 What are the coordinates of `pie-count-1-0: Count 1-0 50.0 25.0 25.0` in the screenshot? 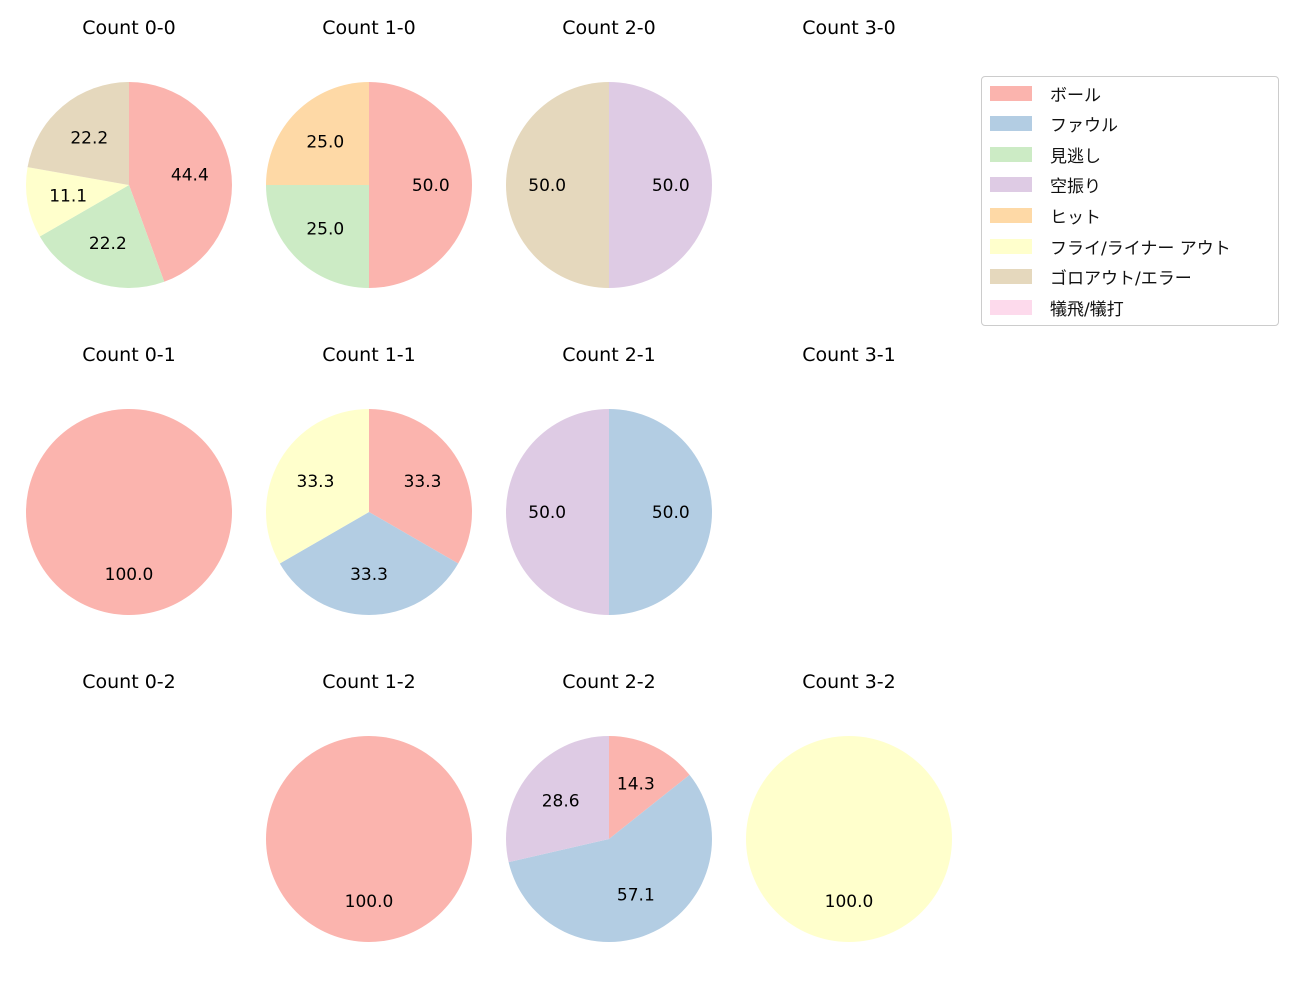 It's located at (369, 152).